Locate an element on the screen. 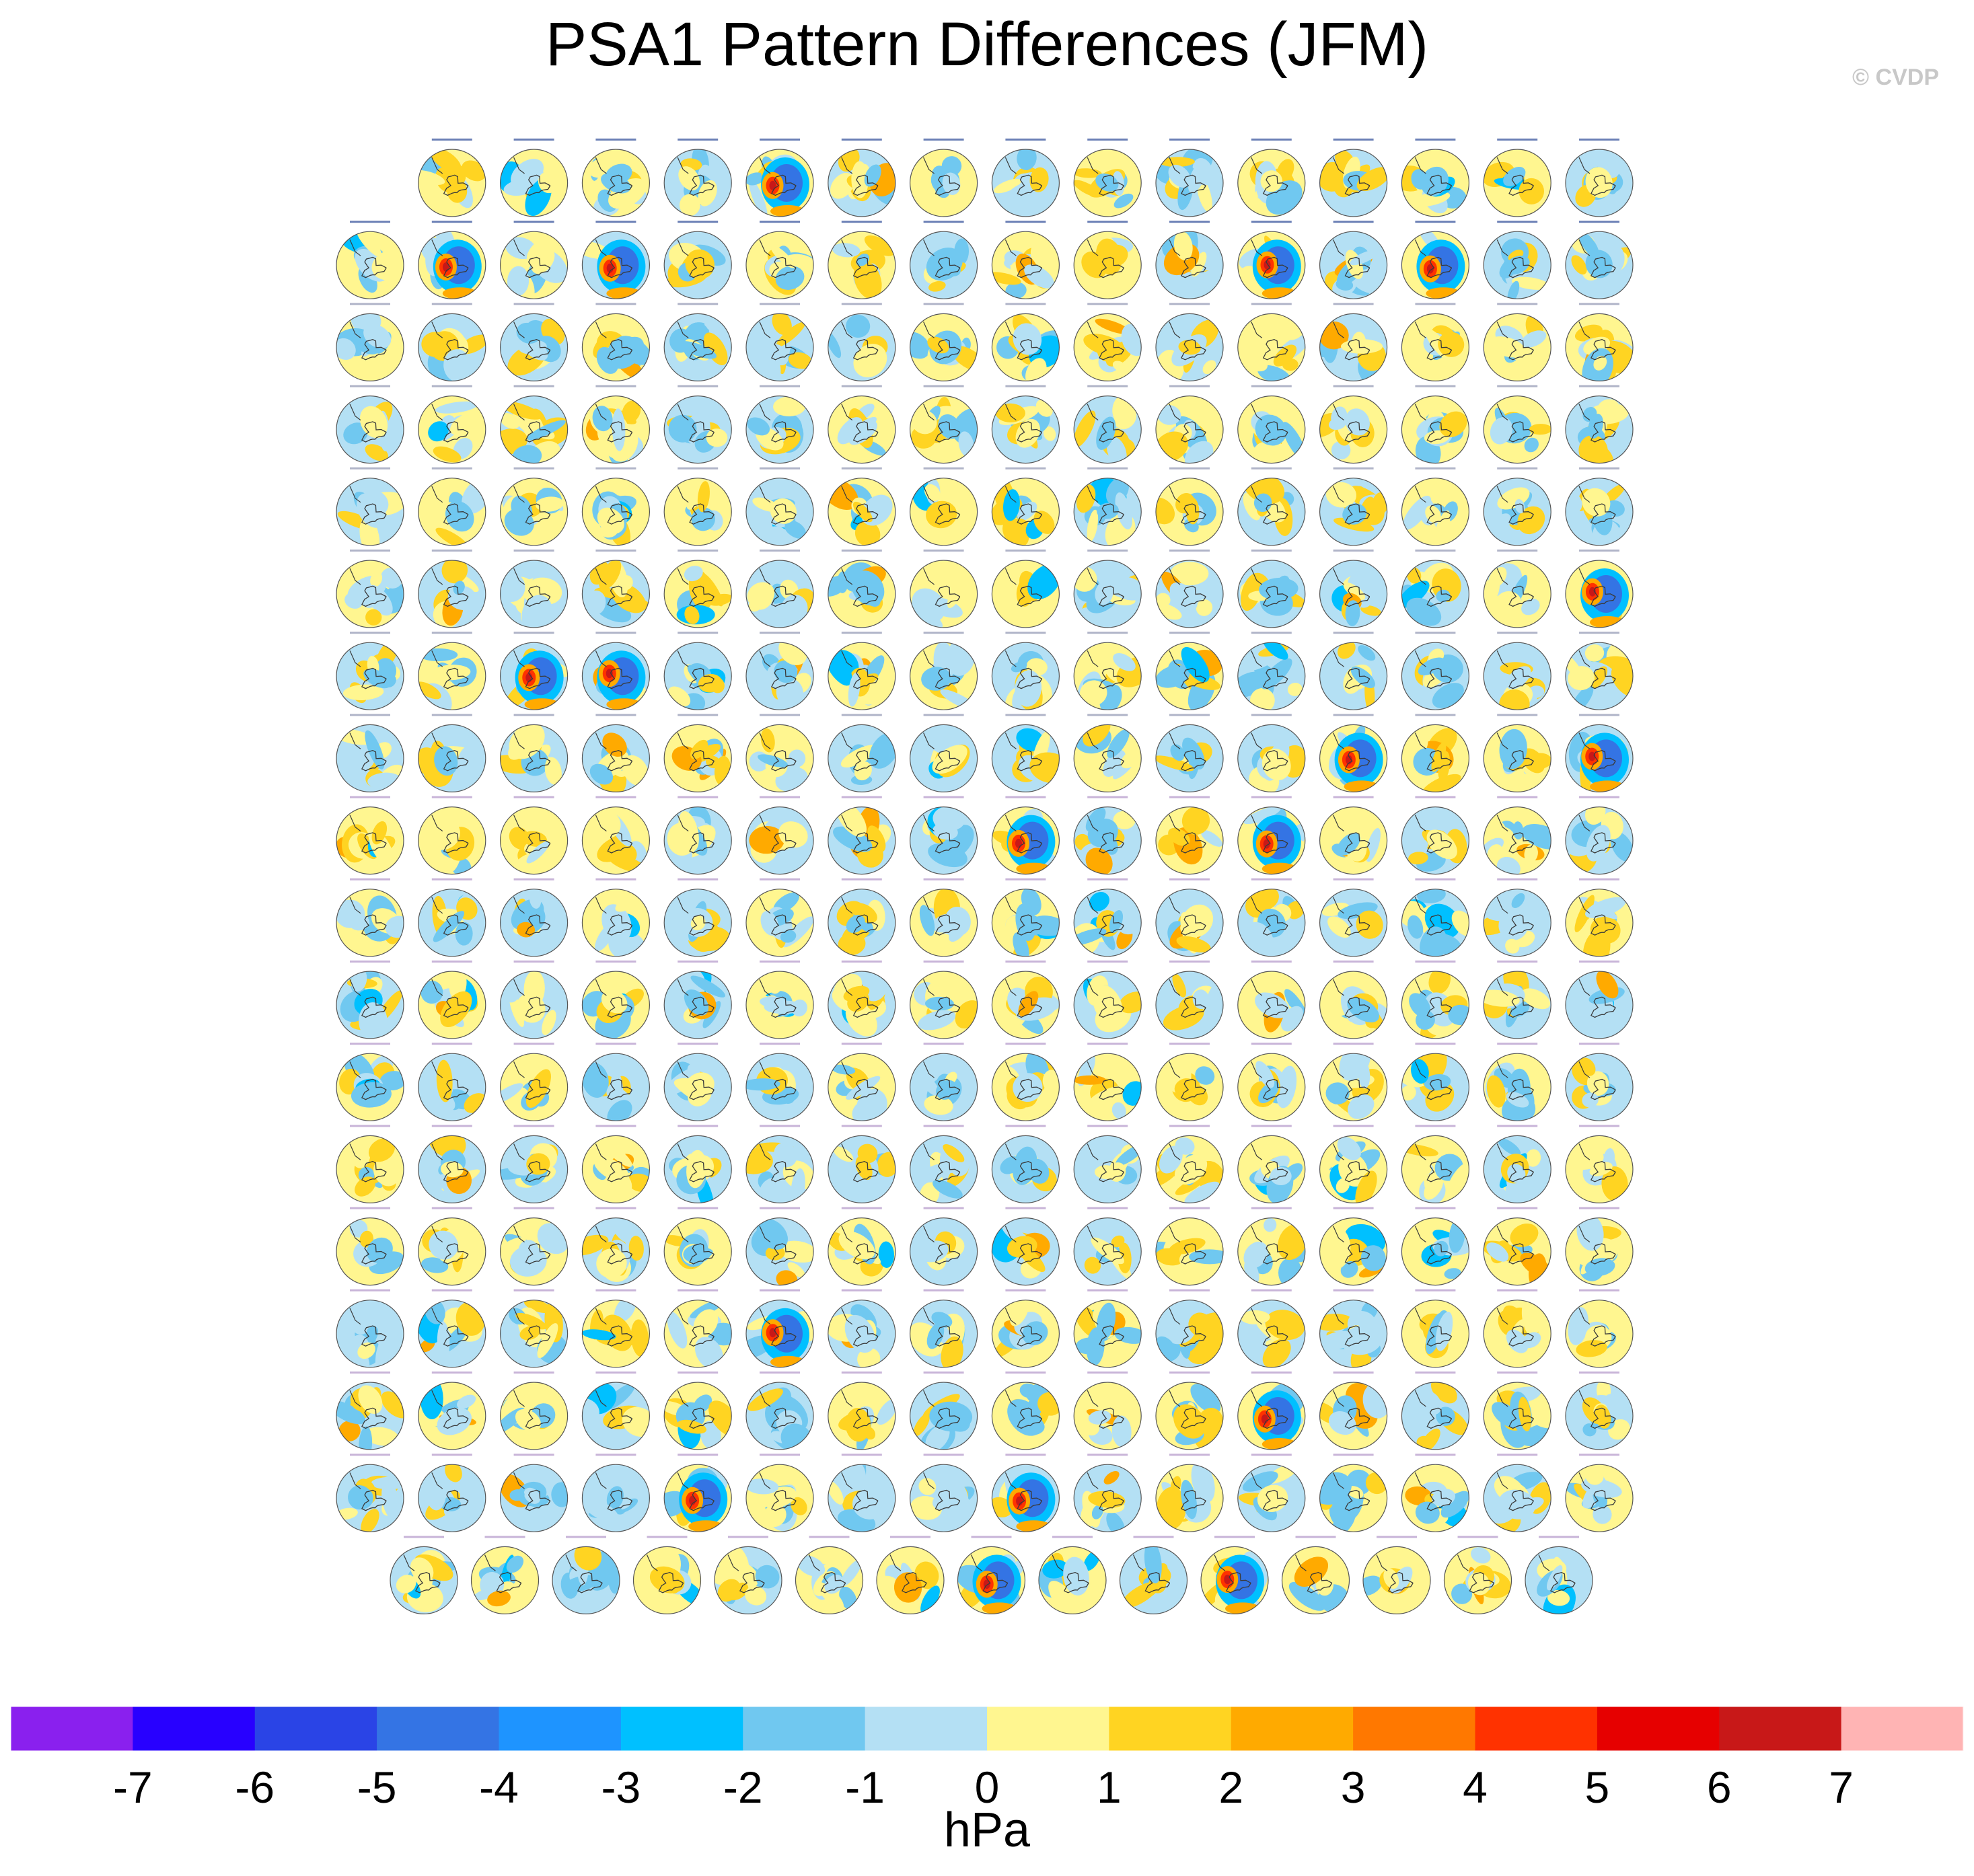 Image resolution: width=1974 pixels, height=1876 pixels. copyright-watermark: © CVDP is located at coordinates (1896, 77).